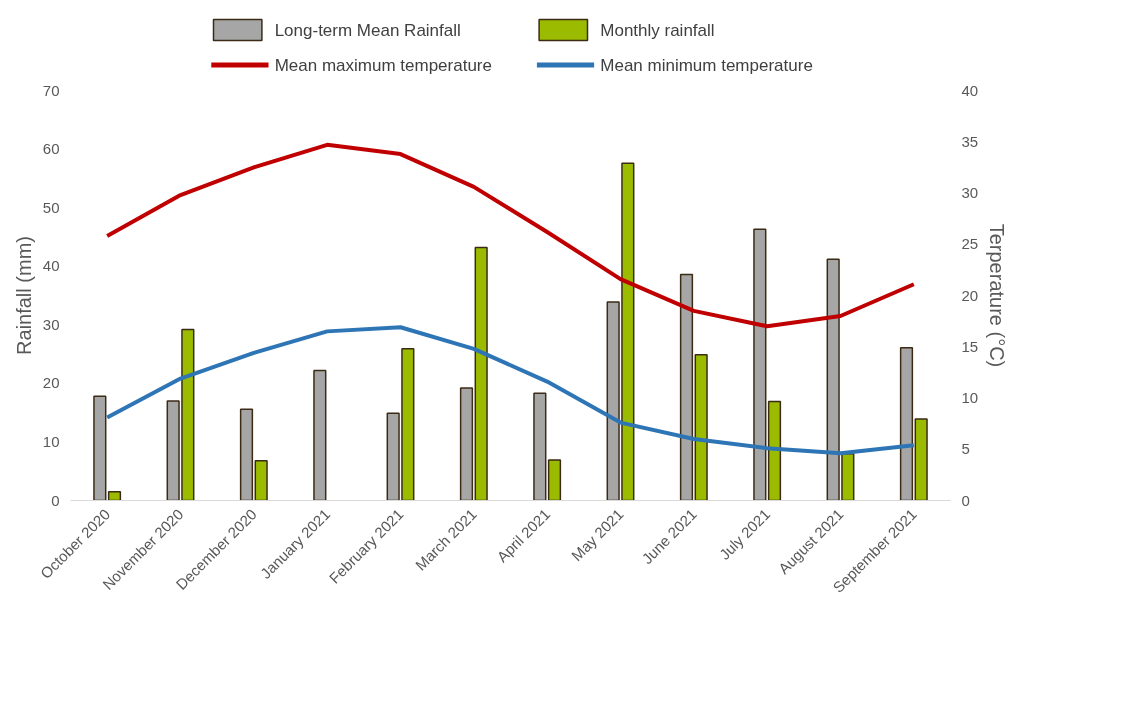 This screenshot has height=715, width=1135. Describe the element at coordinates (970, 346) in the screenshot. I see `y2-tick-label: 15` at that location.